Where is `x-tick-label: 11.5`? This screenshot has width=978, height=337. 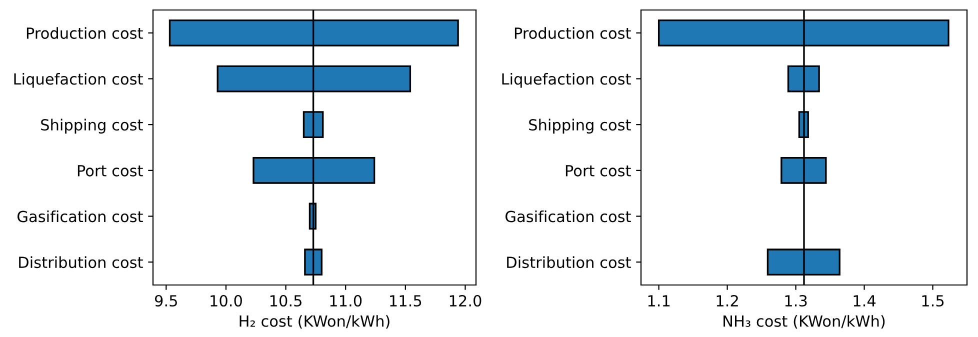 x-tick-label: 11.5 is located at coordinates (406, 301).